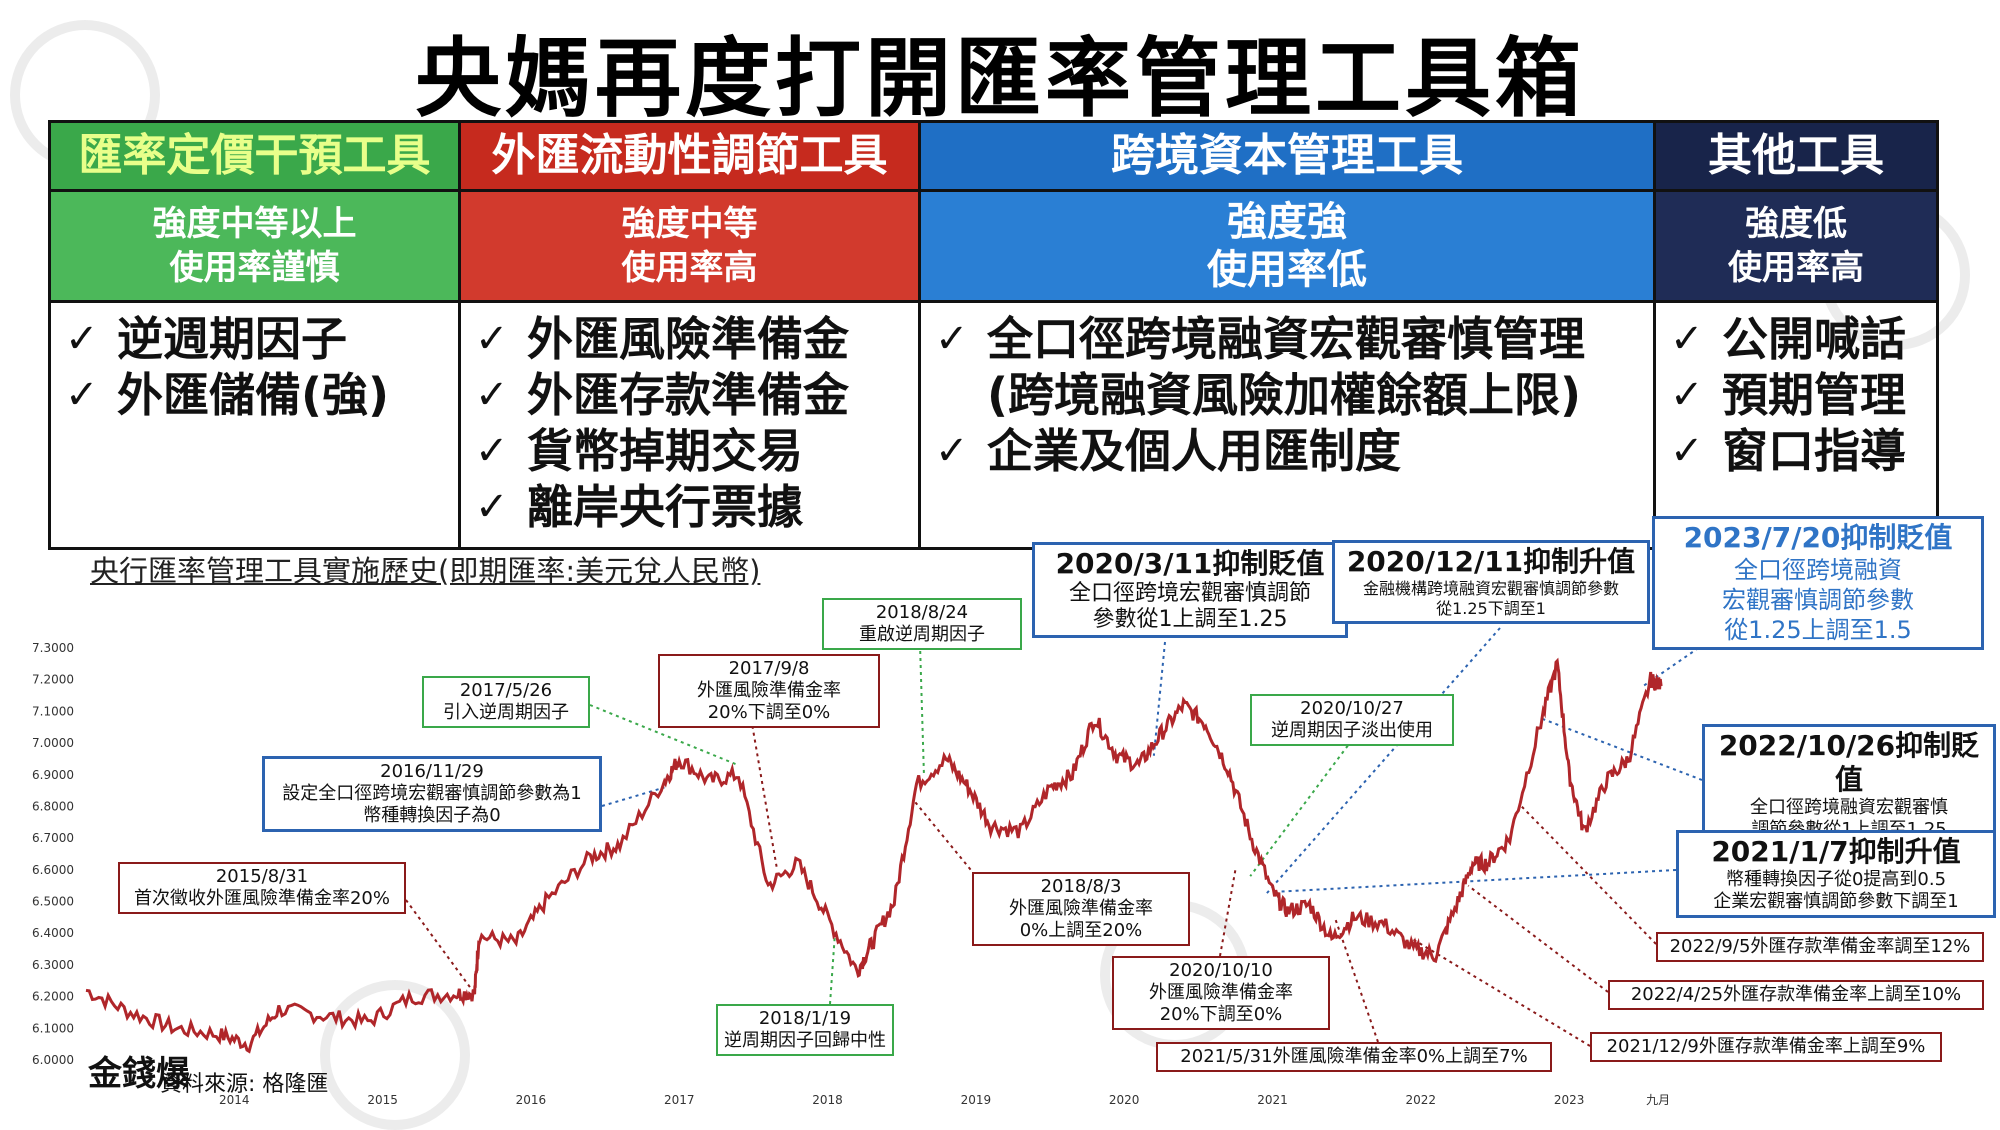  What do you see at coordinates (53, 743) in the screenshot?
I see `y-tick-label: 7.0000` at bounding box center [53, 743].